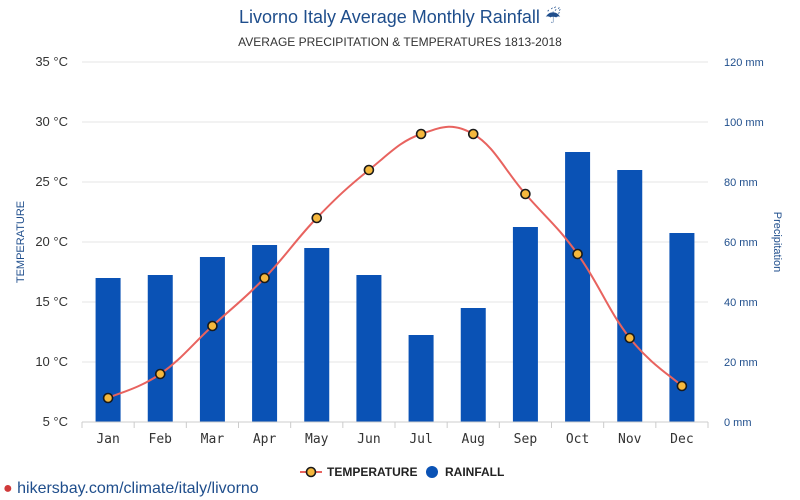 This screenshot has height=500, width=800. I want to click on y-right-axis-title: Precipitation, so click(777, 242).